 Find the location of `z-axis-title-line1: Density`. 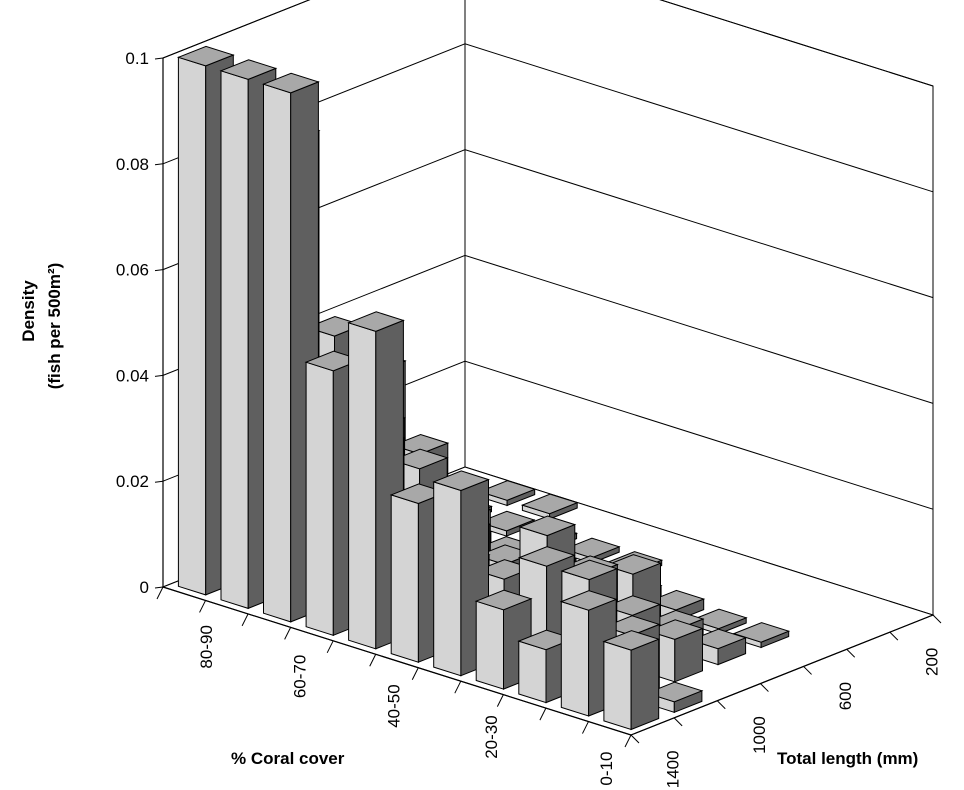

z-axis-title-line1: Density is located at coordinates (28, 311).